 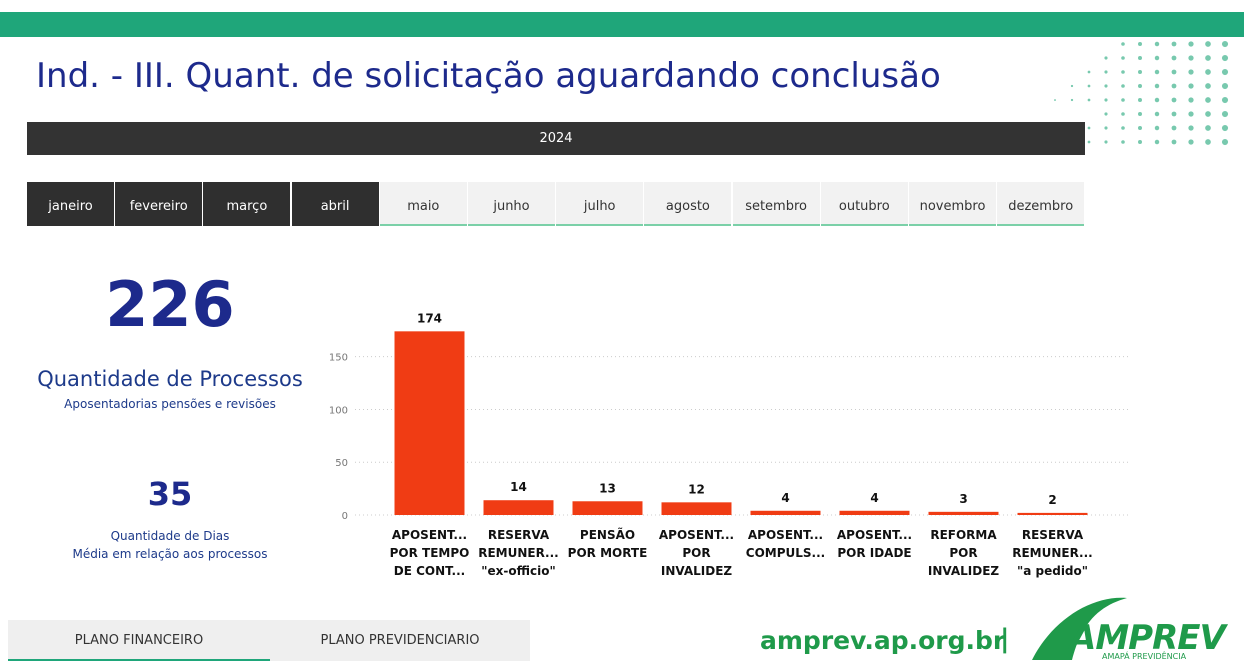 What do you see at coordinates (1041, 204) in the screenshot?
I see `month-button: dezembro` at bounding box center [1041, 204].